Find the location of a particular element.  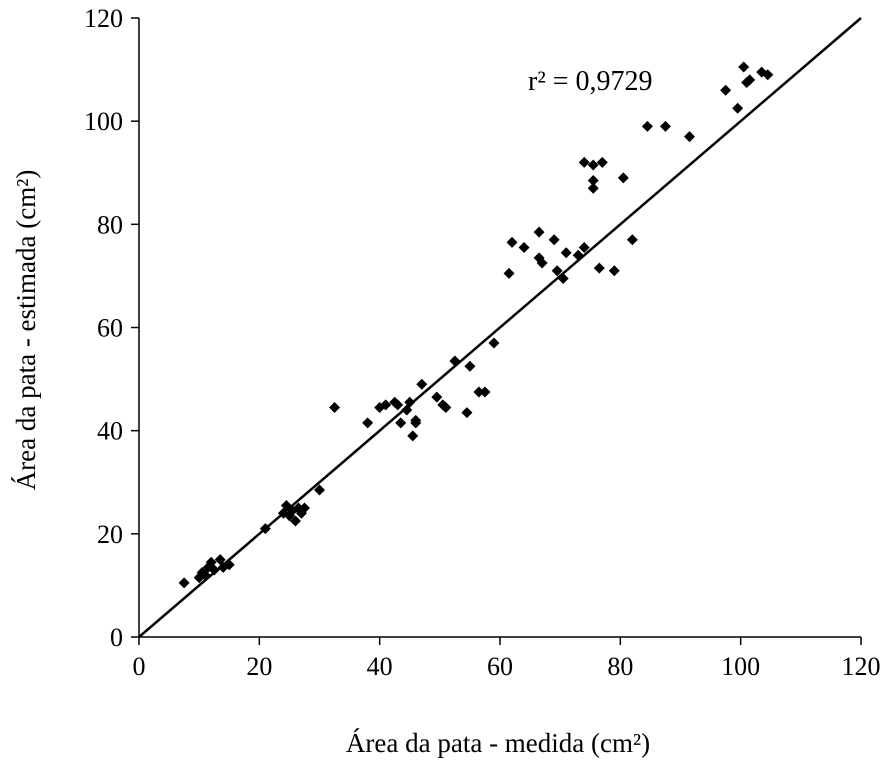

y-tick-label: 120 is located at coordinates (103, 18).